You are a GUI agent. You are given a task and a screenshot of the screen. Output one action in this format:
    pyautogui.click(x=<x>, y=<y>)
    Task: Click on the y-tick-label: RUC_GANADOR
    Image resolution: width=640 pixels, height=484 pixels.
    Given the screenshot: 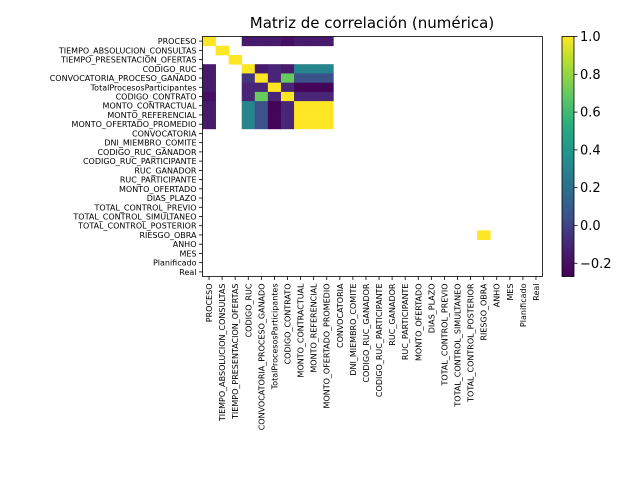 What is the action you would take?
    pyautogui.click(x=165, y=170)
    